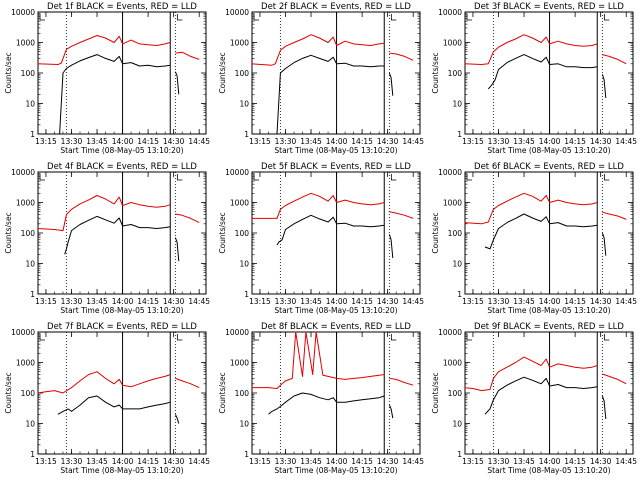 The image size is (640, 480). I want to click on panel-title: Det 3f BLACK = Events, RED = LLD, so click(549, 7).